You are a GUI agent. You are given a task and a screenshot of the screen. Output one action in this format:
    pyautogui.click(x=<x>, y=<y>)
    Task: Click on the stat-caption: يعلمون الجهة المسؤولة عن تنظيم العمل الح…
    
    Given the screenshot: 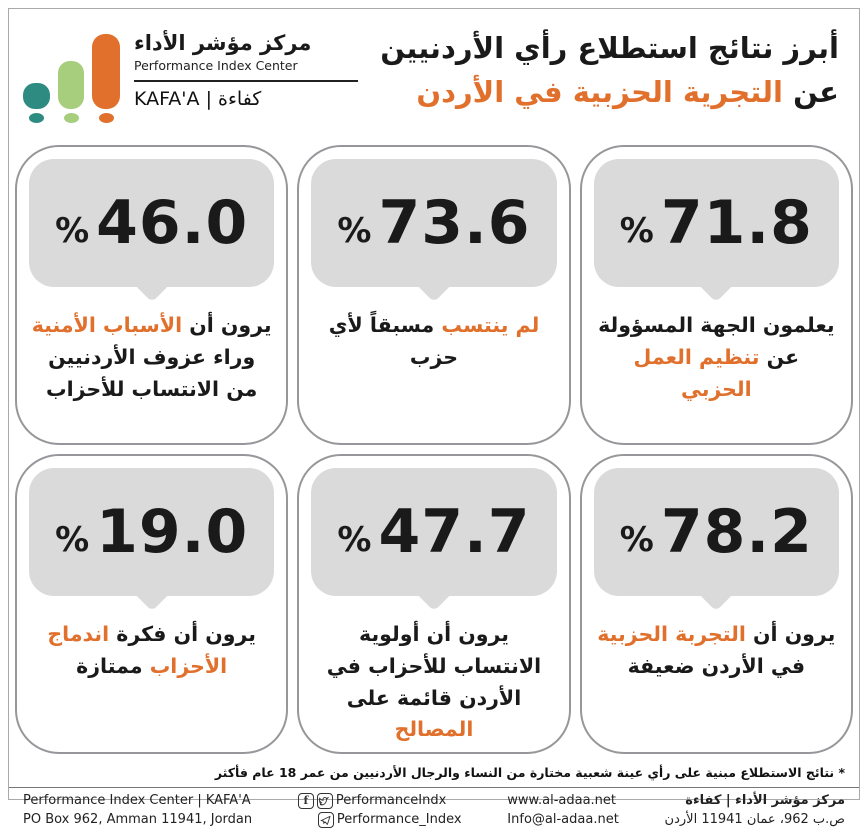 What is the action you would take?
    pyautogui.click(x=716, y=357)
    